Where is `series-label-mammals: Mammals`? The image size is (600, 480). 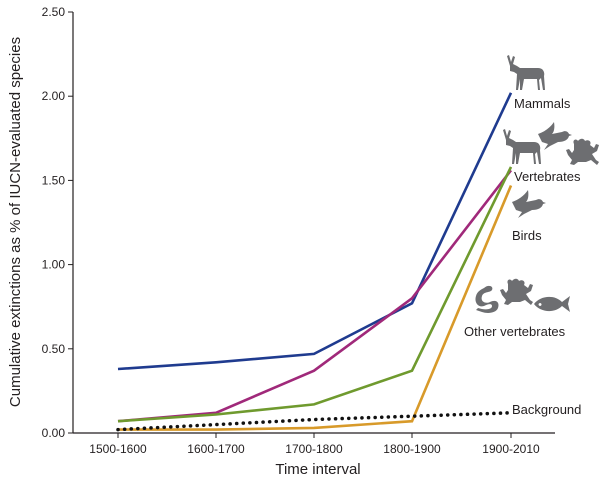
series-label-mammals: Mammals is located at coordinates (542, 103).